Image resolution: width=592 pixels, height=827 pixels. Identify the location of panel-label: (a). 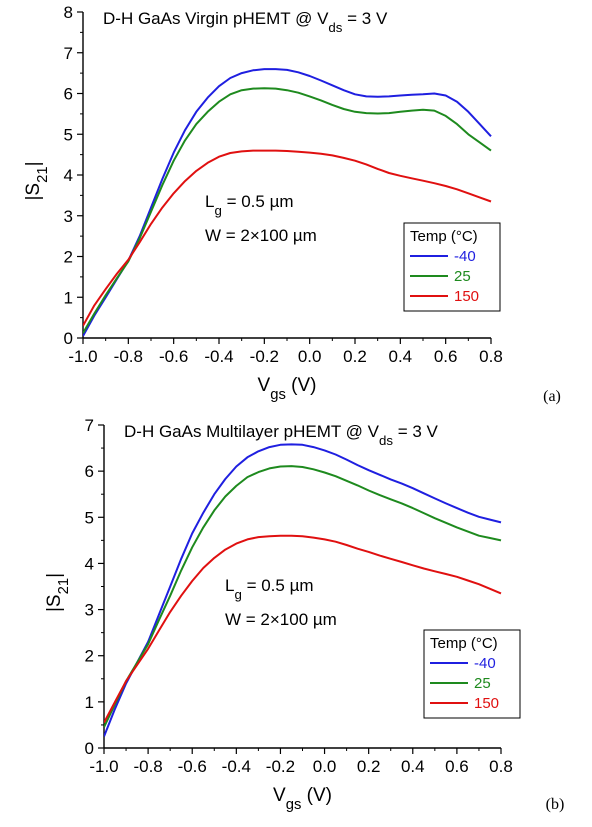
(552, 396).